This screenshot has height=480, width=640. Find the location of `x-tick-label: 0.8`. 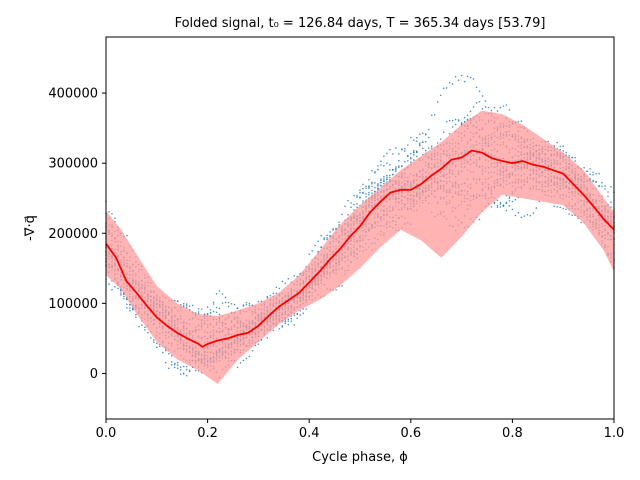

x-tick-label: 0.8 is located at coordinates (512, 433).